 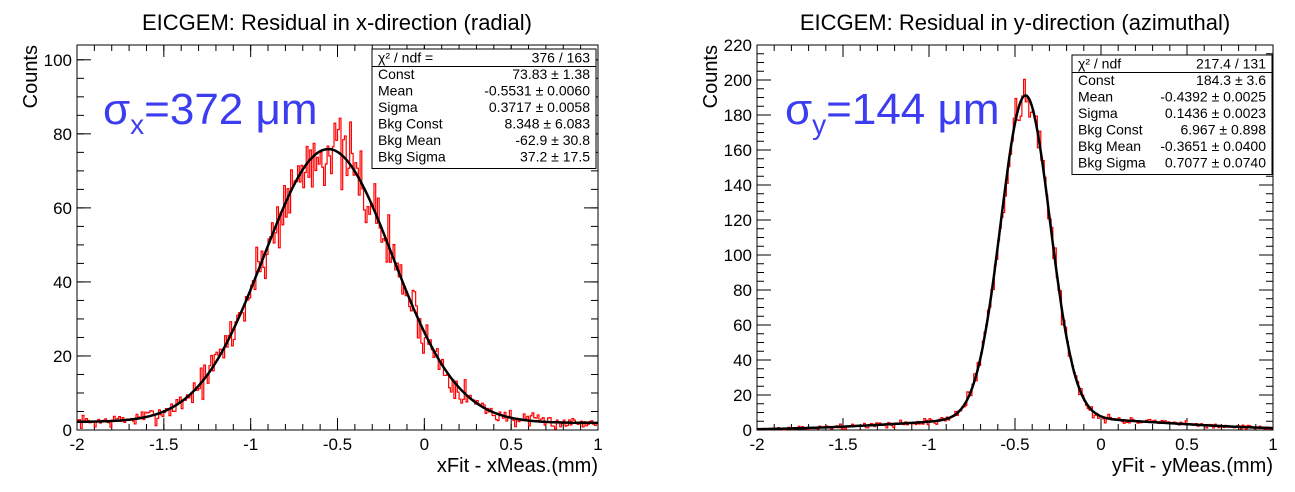 I want to click on stats-row-value: 0.7077 ± 0.0740, so click(x=1215, y=163).